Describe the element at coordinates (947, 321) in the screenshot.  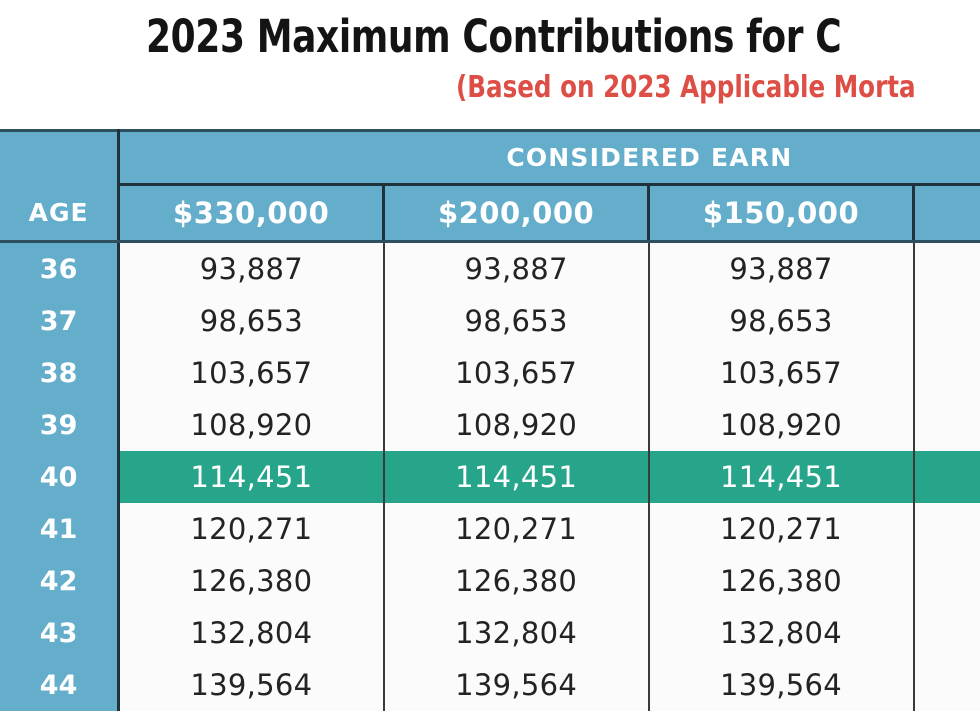
I see `cell-contribution: 98` at that location.